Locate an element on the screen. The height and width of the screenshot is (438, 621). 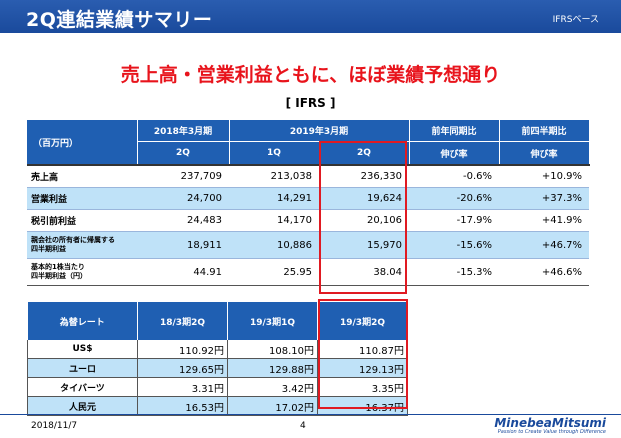
ifrs-label: [ IFRS ] is located at coordinates (310, 103).